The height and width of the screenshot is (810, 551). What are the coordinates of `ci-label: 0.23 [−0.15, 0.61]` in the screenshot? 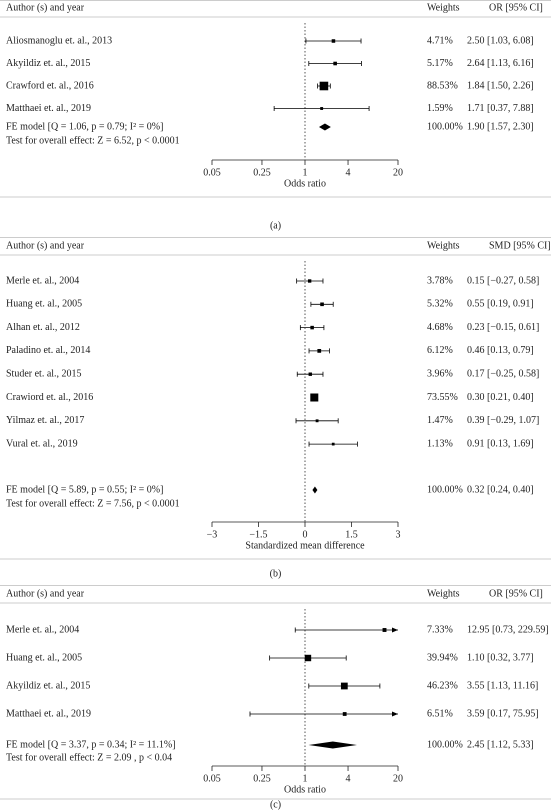 It's located at (503, 327).